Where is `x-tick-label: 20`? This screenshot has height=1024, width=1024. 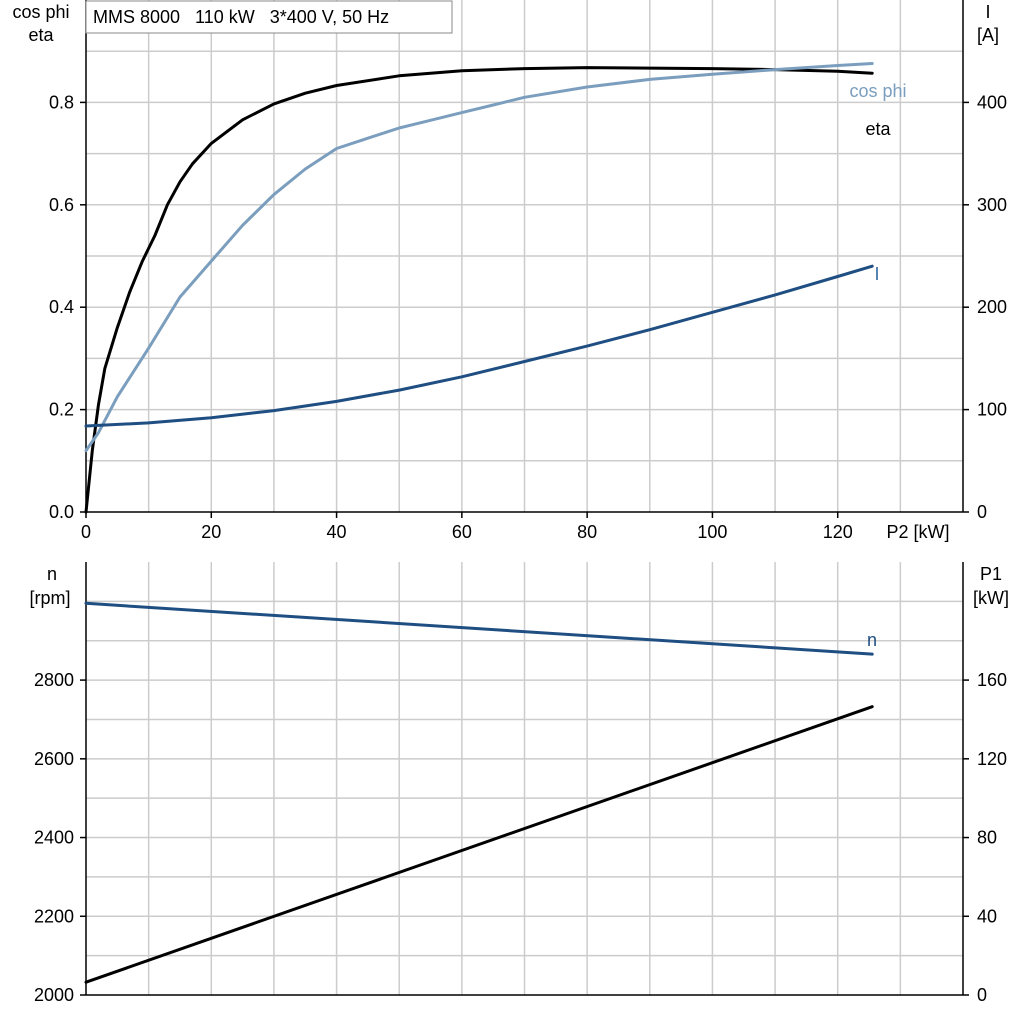
x-tick-label: 20 is located at coordinates (211, 532).